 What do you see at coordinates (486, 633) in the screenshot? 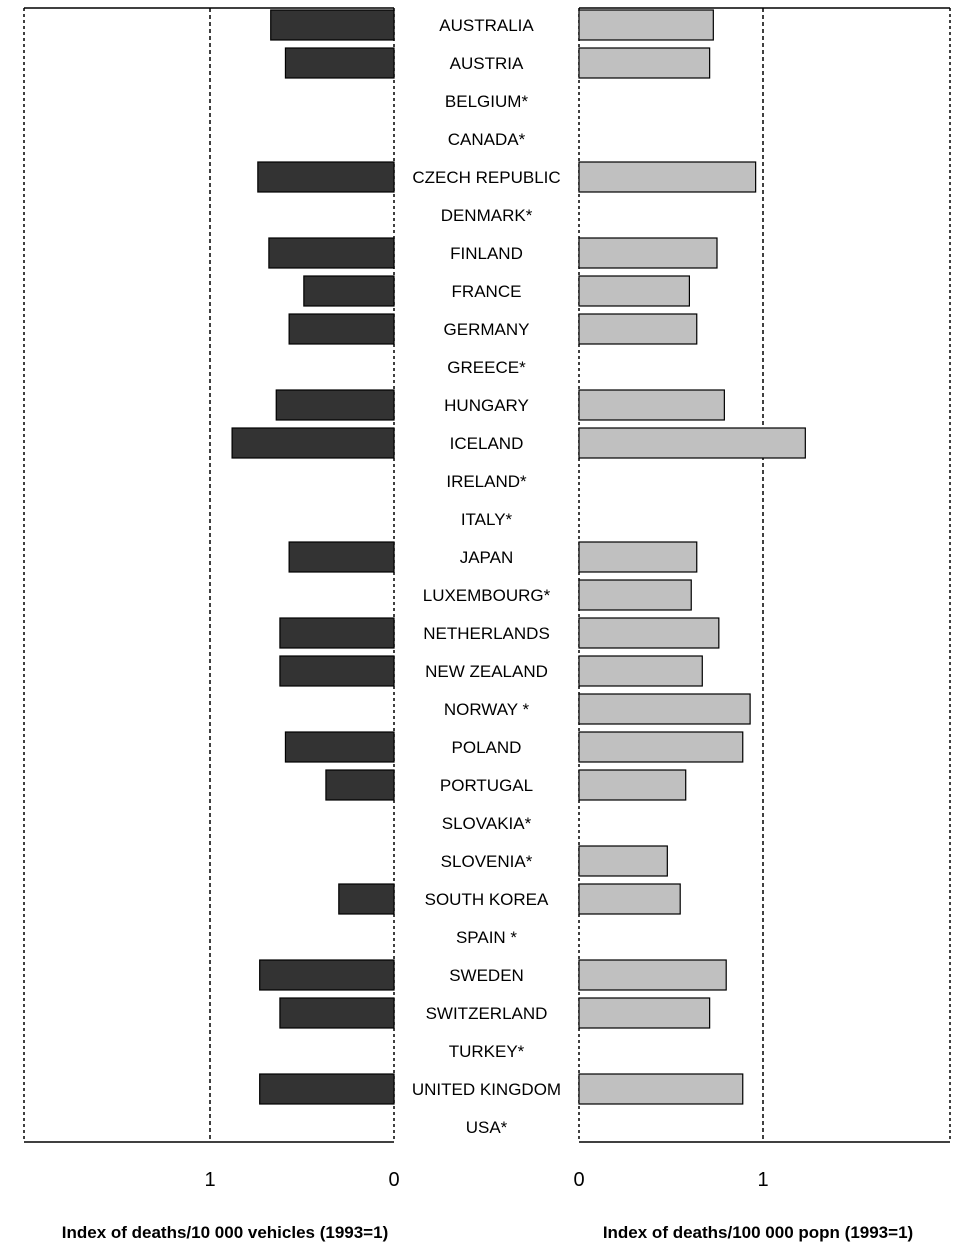
I see `country-label: NETHERLANDS` at bounding box center [486, 633].